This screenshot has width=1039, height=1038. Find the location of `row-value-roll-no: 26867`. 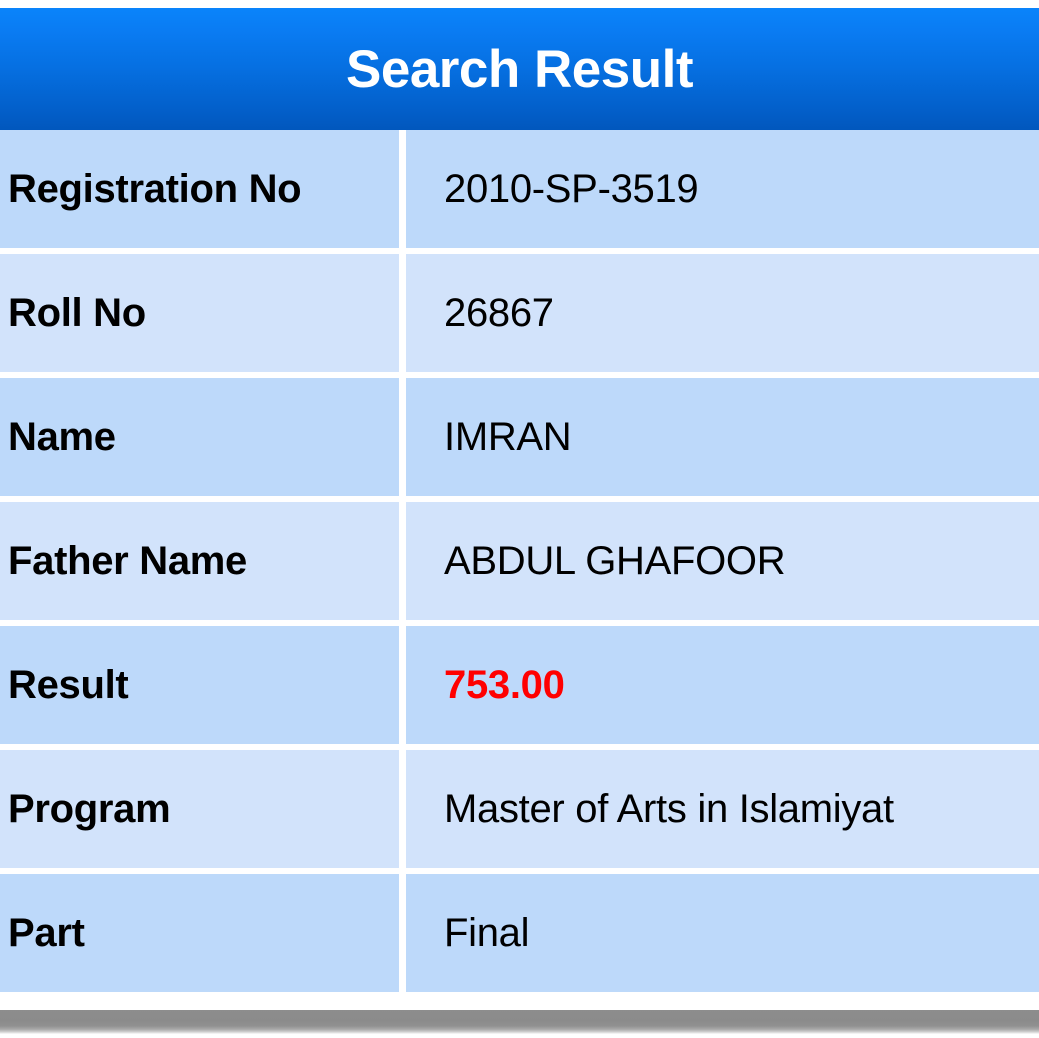

row-value-roll-no: 26867 is located at coordinates (722, 313).